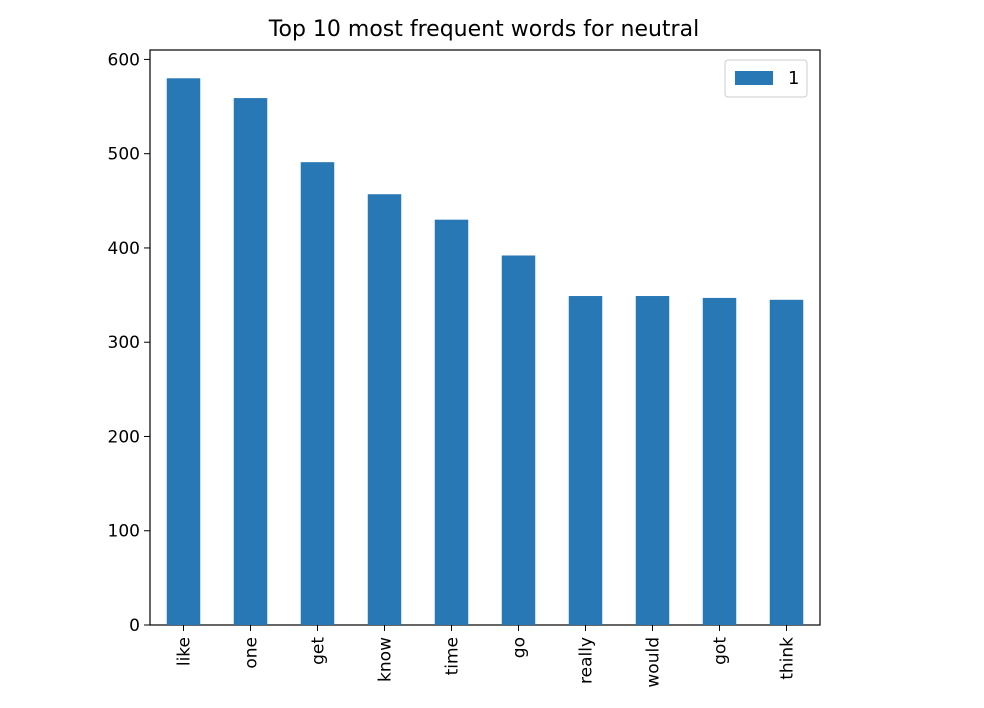 This screenshot has width=984, height=708. Describe the element at coordinates (124, 532) in the screenshot. I see `y-tick-label: 100` at that location.